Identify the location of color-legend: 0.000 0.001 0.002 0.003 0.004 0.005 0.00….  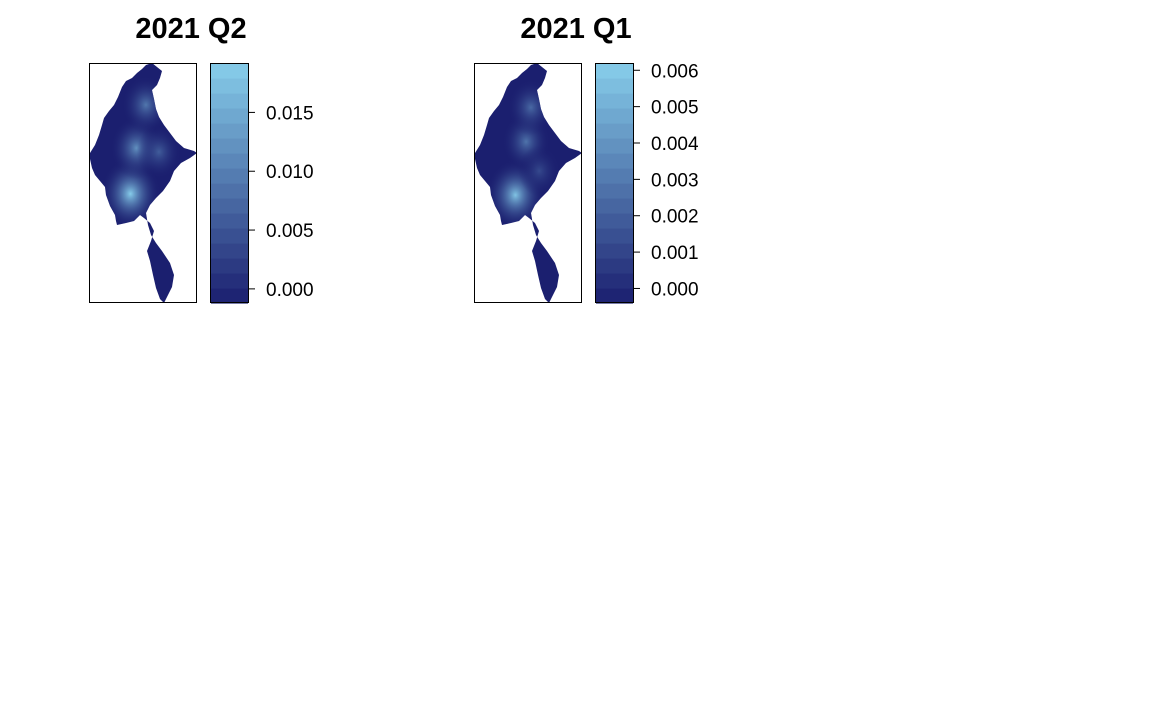
(647, 182).